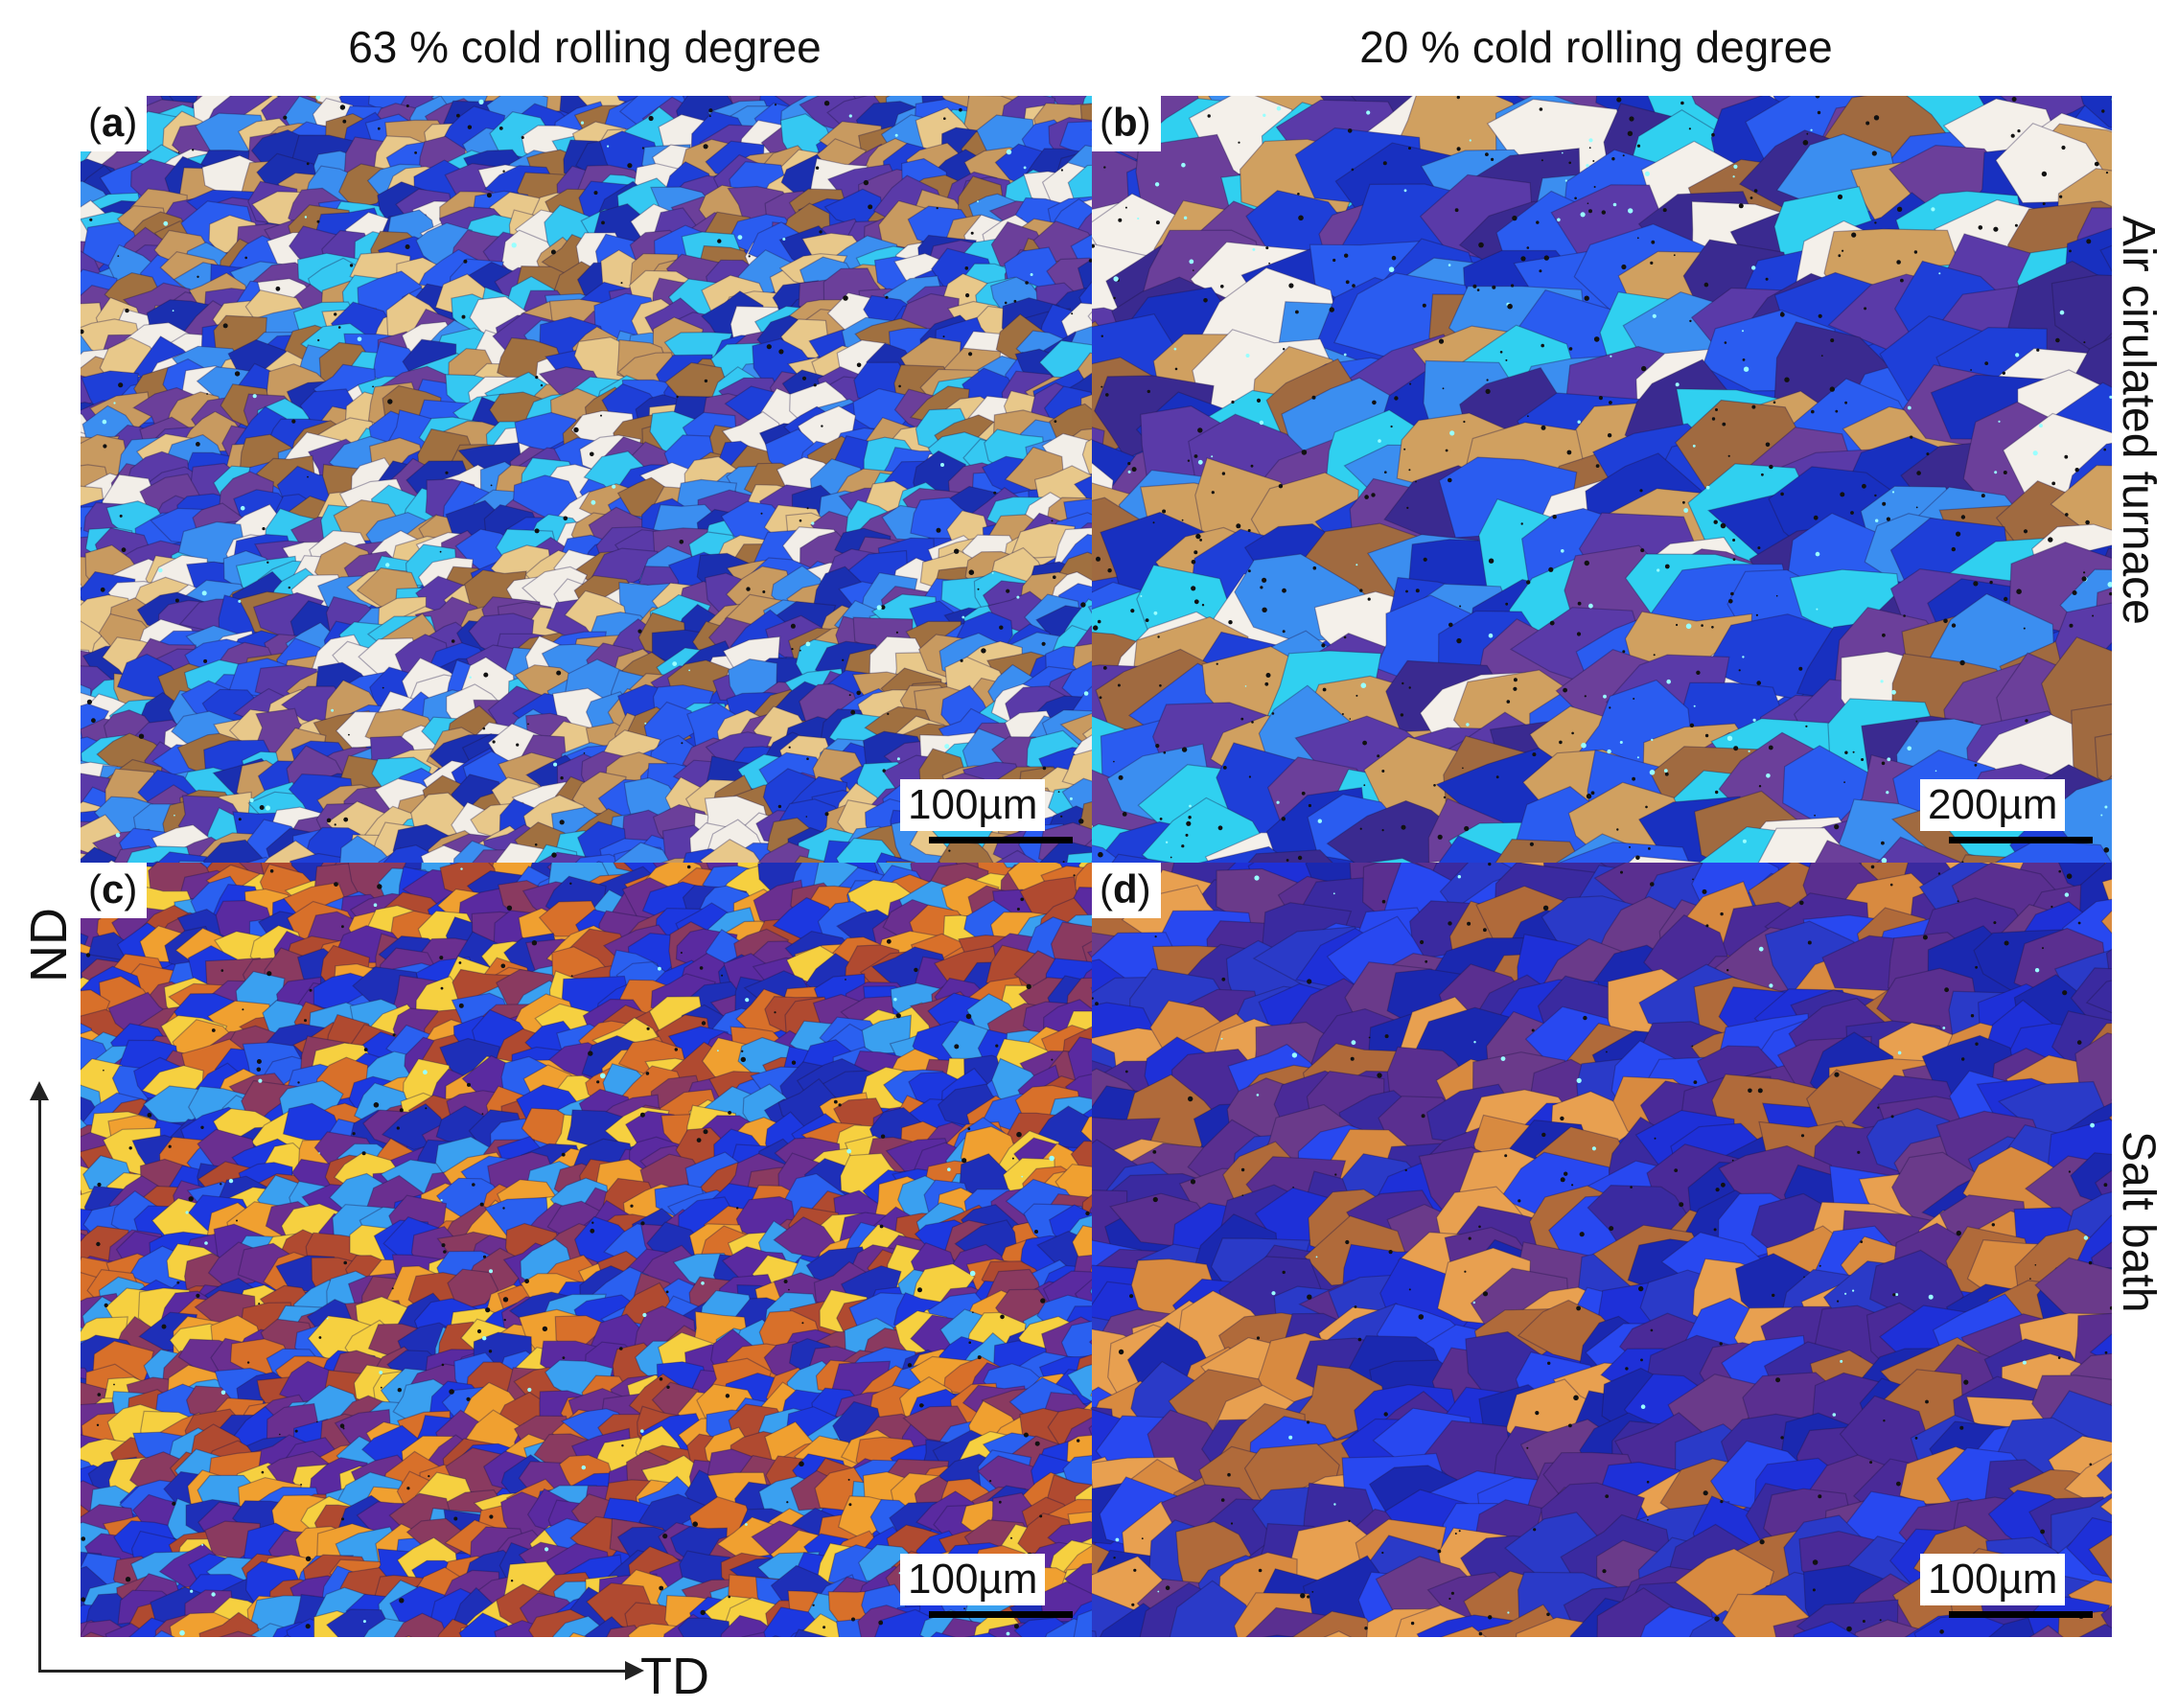 The image size is (2178, 1708). I want to click on column-title-63: 63 % cold rolling degree, so click(585, 47).